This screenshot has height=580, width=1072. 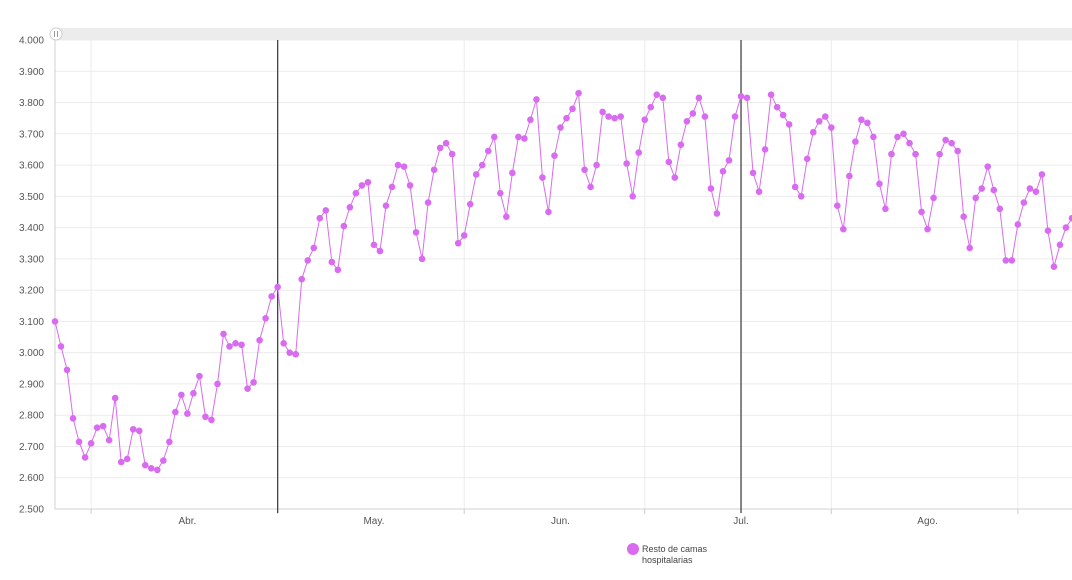 What do you see at coordinates (675, 549) in the screenshot?
I see `legend-label-line1: Resto de camas` at bounding box center [675, 549].